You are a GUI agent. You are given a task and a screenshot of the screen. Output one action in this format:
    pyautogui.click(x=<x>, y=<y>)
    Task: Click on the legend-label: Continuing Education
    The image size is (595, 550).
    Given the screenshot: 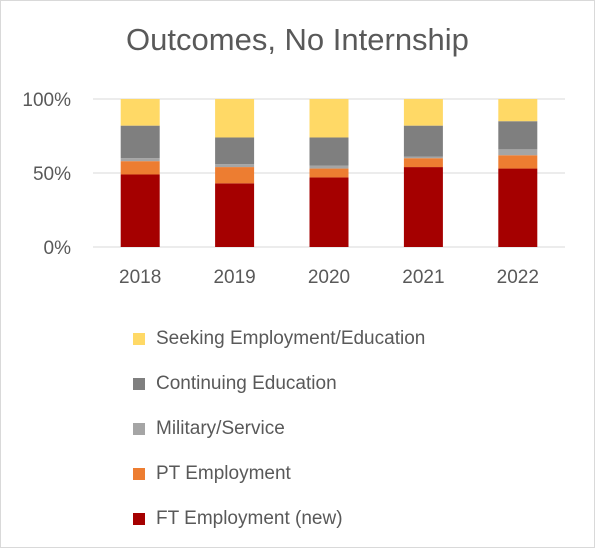 What is the action you would take?
    pyautogui.click(x=246, y=383)
    